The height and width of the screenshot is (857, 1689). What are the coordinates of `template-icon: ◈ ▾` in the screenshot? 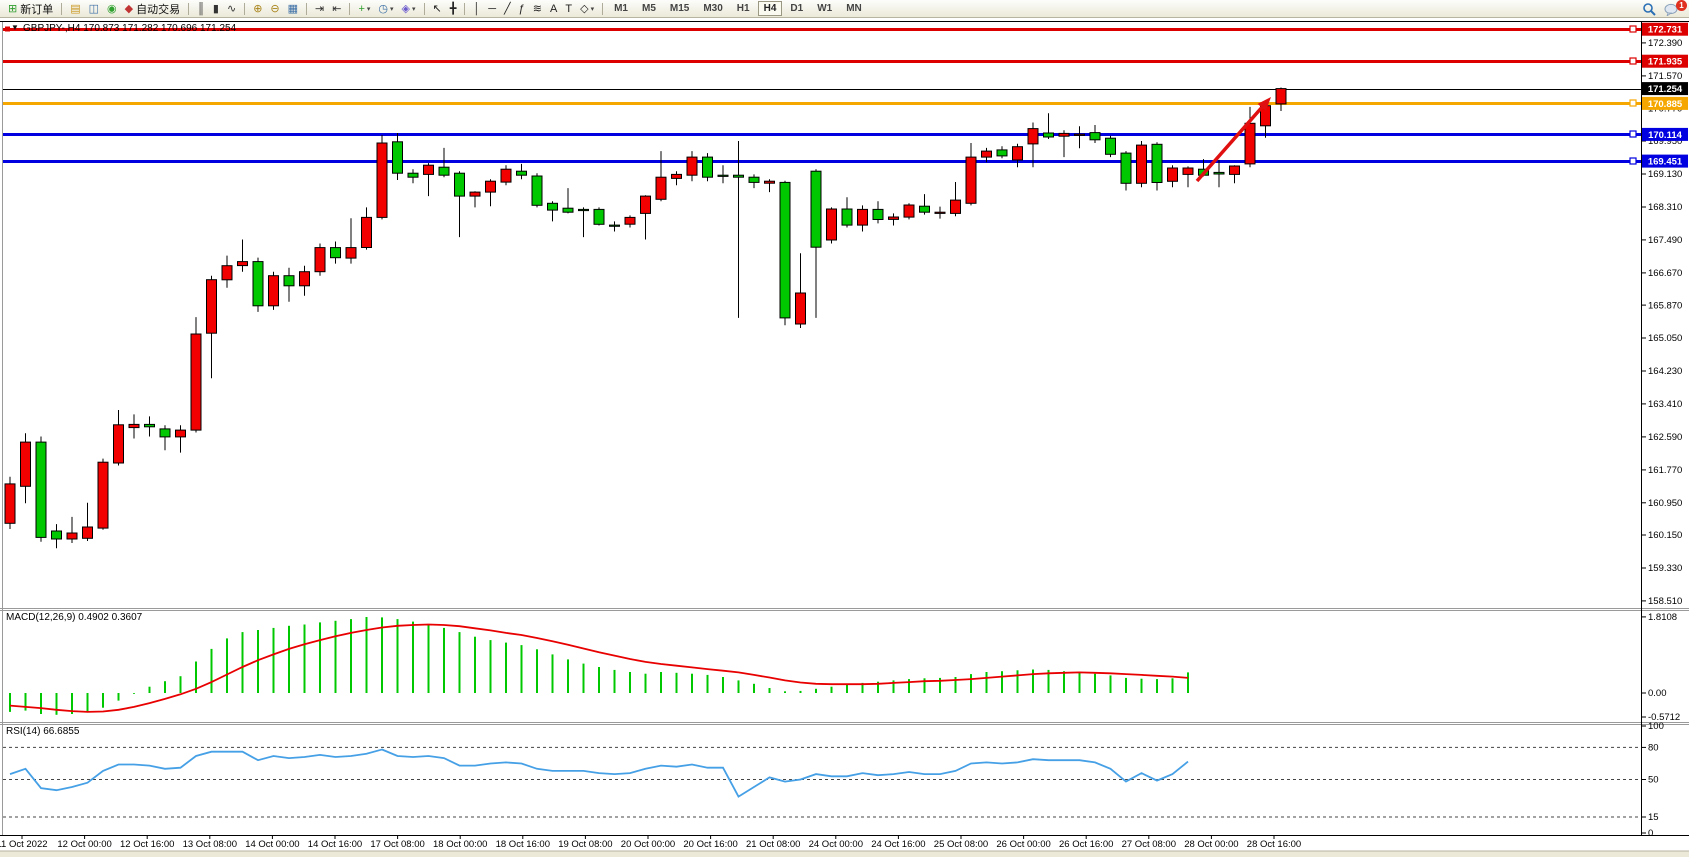 It's located at (409, 9).